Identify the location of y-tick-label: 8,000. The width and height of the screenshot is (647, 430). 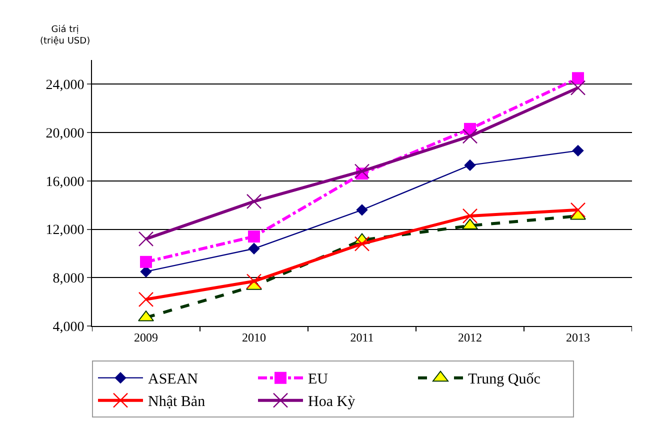
(68, 279).